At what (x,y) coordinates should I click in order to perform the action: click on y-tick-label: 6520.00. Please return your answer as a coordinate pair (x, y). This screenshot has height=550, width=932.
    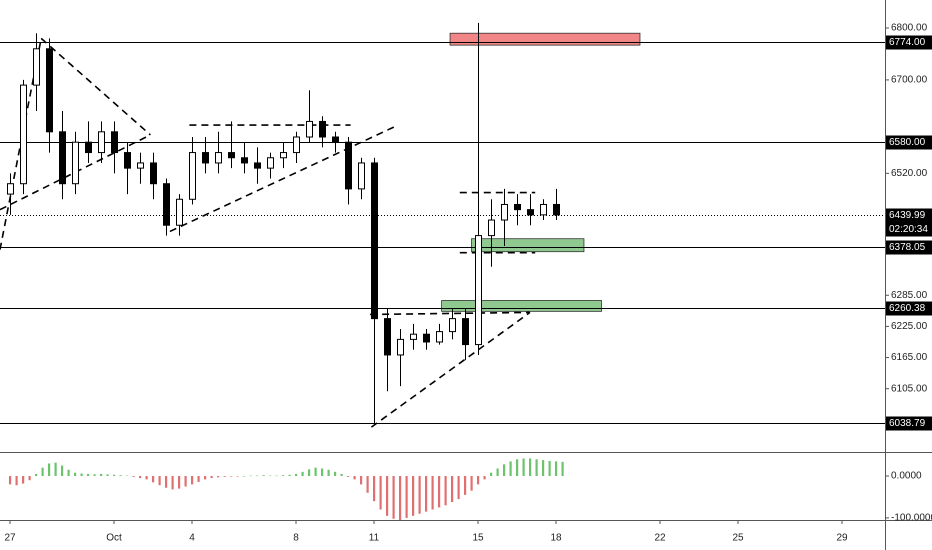
    Looking at the image, I should click on (909, 173).